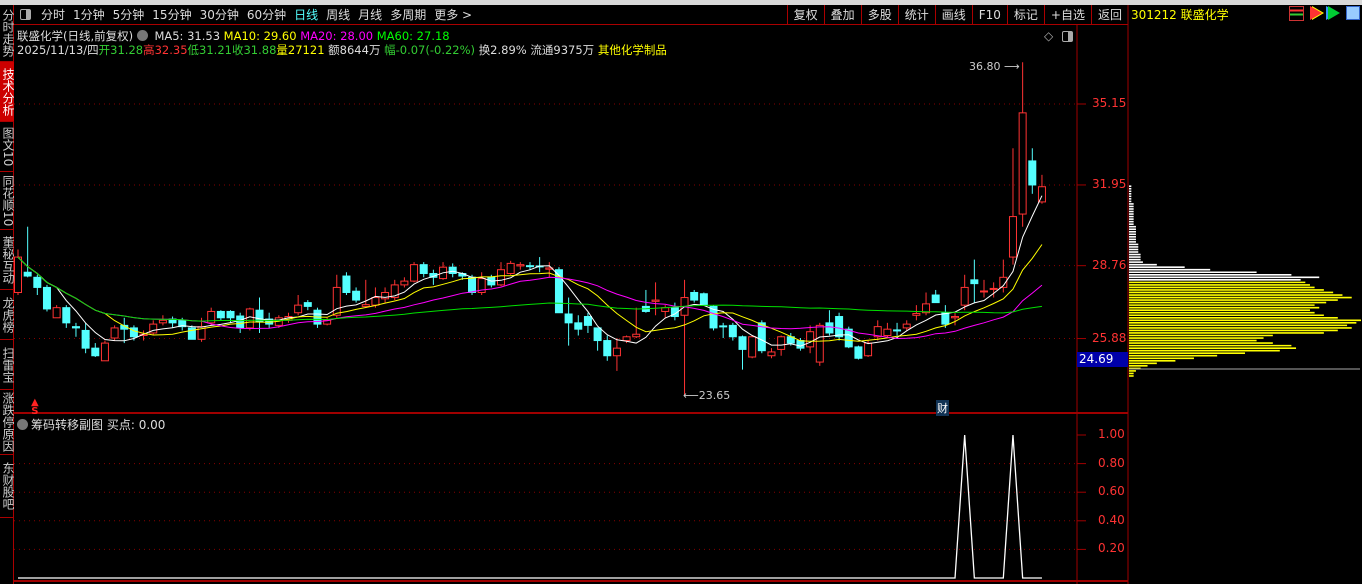 The height and width of the screenshot is (584, 1362). I want to click on toolbar-button: 叠加, so click(842, 15).